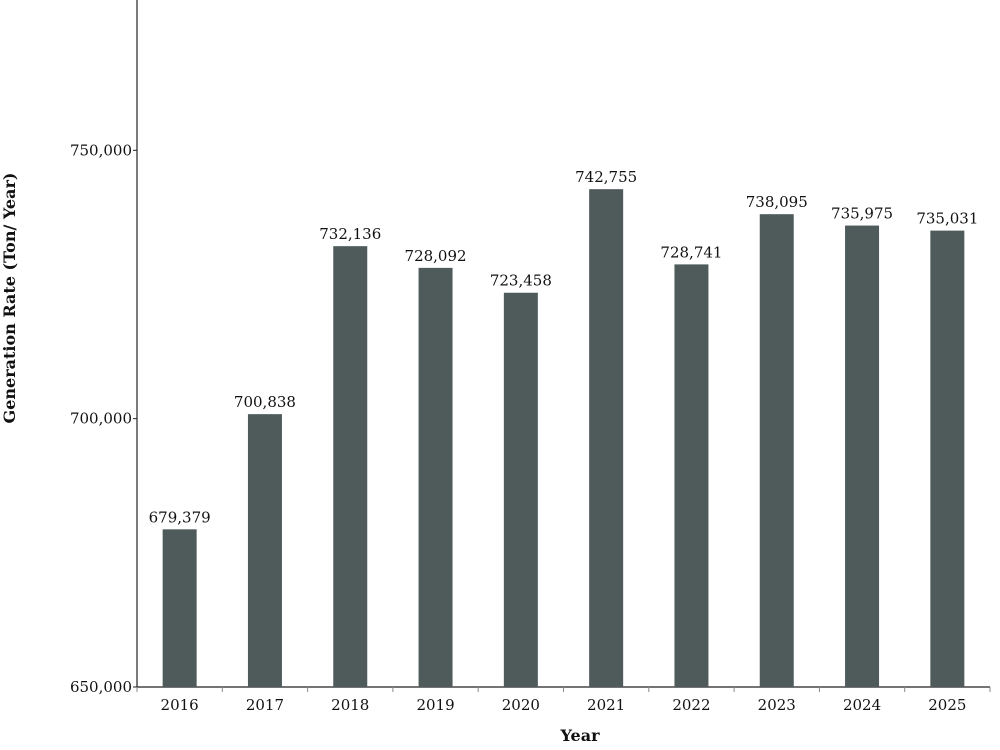 The width and height of the screenshot is (1000, 750). Describe the element at coordinates (101, 419) in the screenshot. I see `y-tick-label: 700,000` at that location.